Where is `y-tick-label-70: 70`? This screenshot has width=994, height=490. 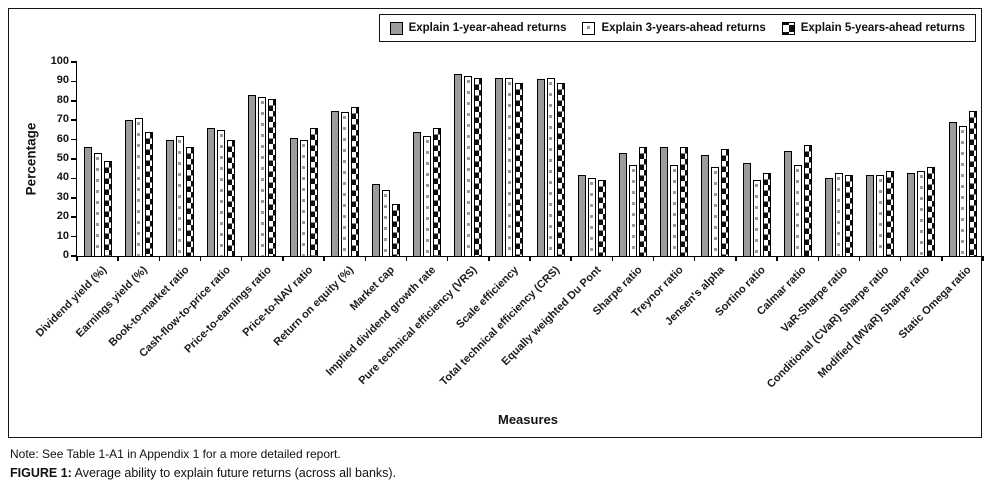
y-tick-label-70: 70 is located at coordinates (62, 119).